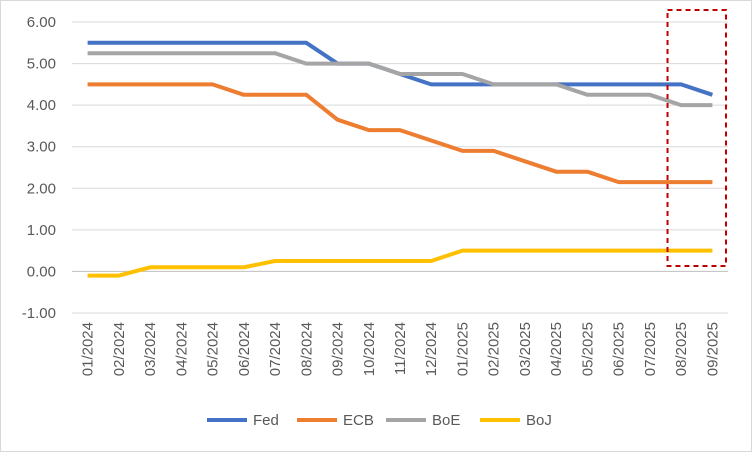 The width and height of the screenshot is (752, 457). What do you see at coordinates (41, 188) in the screenshot?
I see `y-tick-label: 2.00` at bounding box center [41, 188].